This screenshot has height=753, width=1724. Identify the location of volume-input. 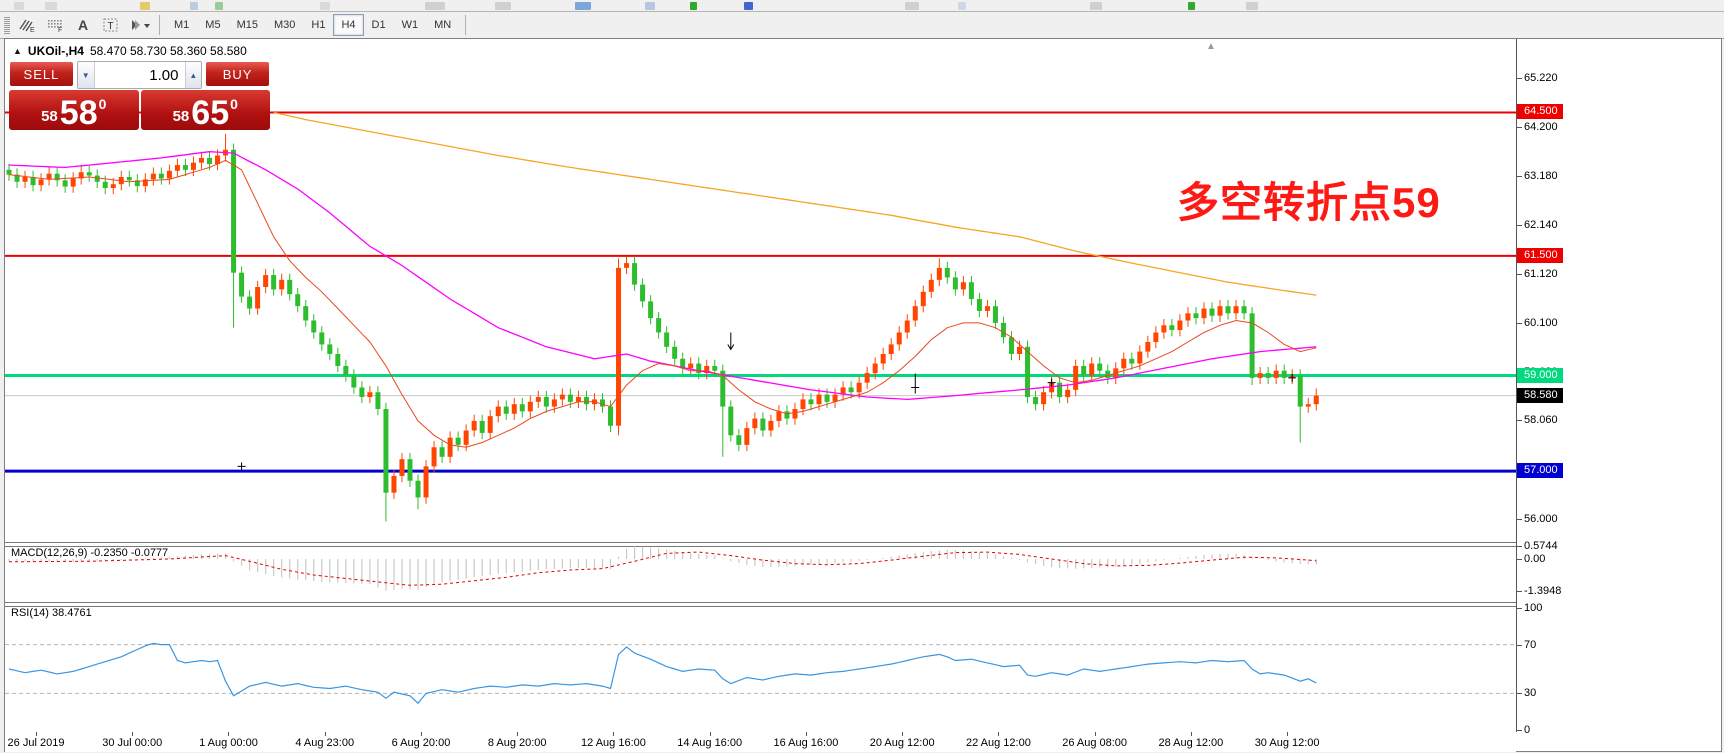
(139, 75).